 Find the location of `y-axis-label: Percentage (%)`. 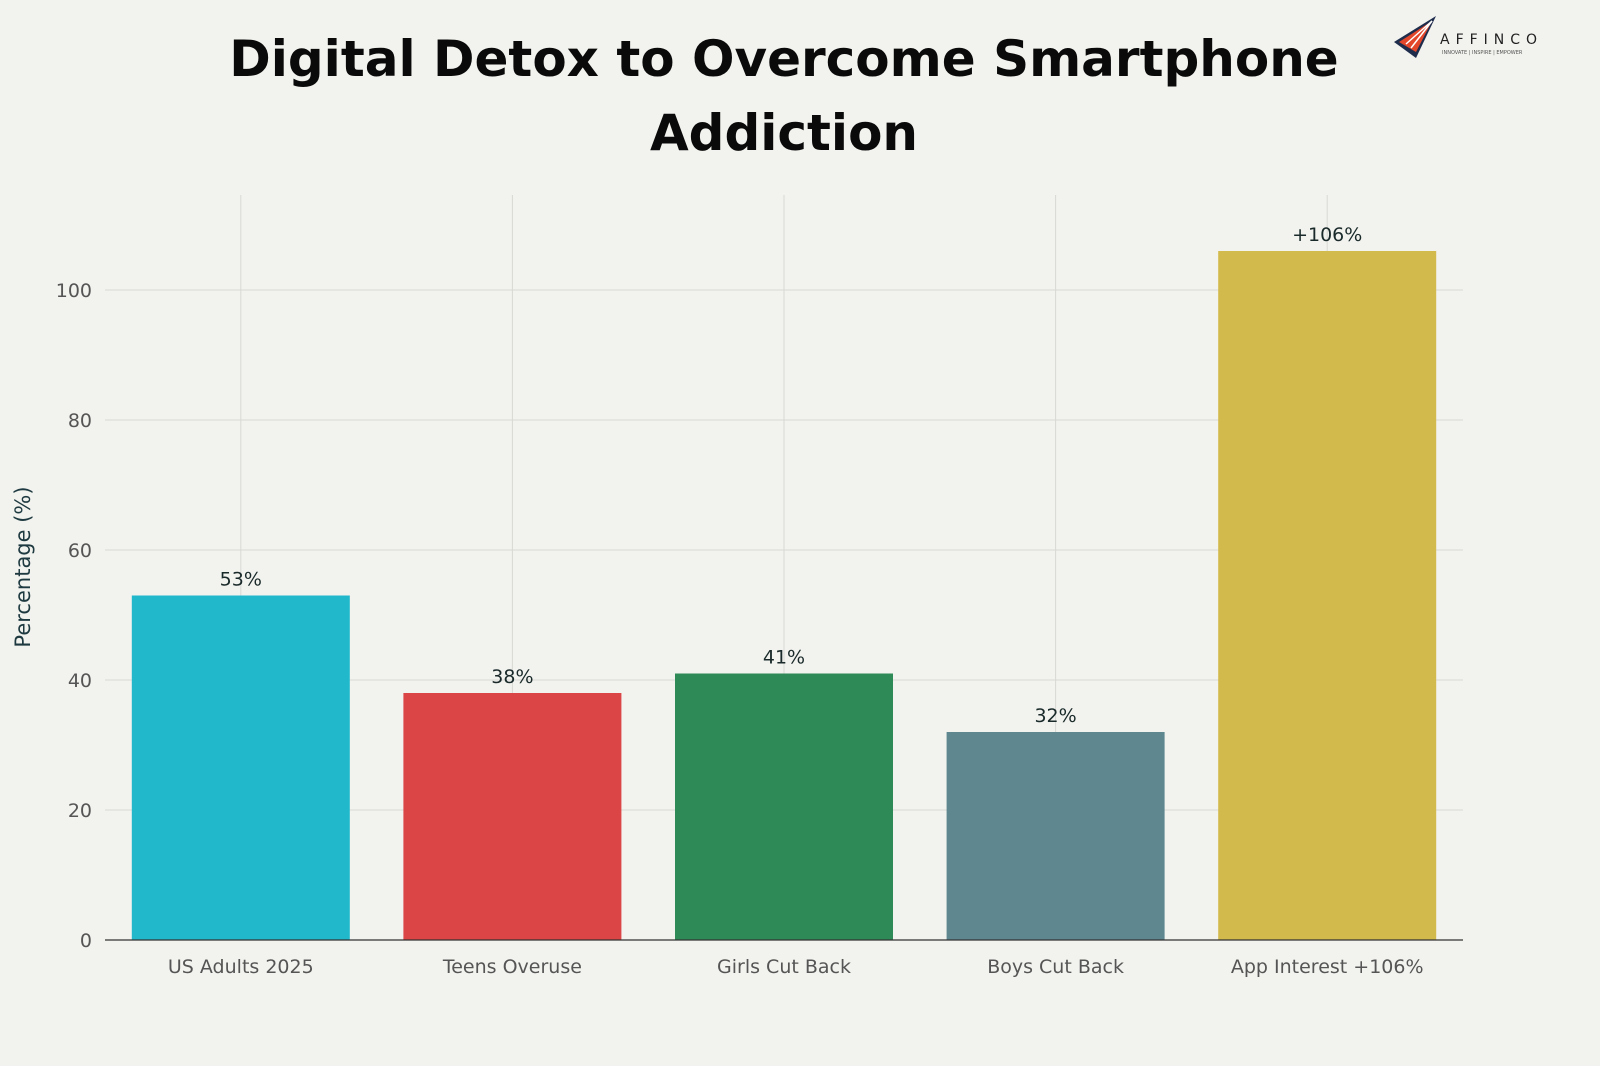

y-axis-label: Percentage (%) is located at coordinates (23, 566).